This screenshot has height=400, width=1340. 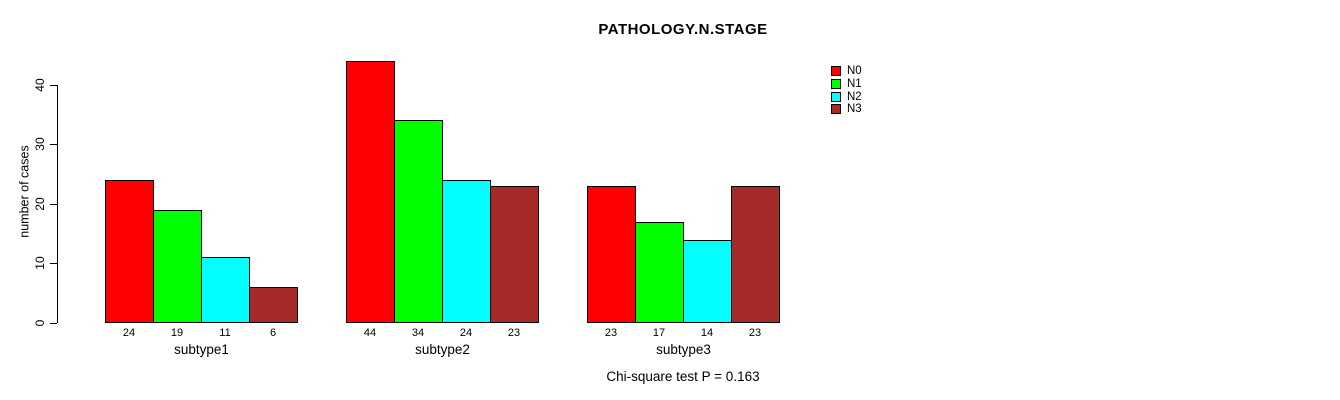 What do you see at coordinates (40, 323) in the screenshot?
I see `y-axis-tick-label: 0` at bounding box center [40, 323].